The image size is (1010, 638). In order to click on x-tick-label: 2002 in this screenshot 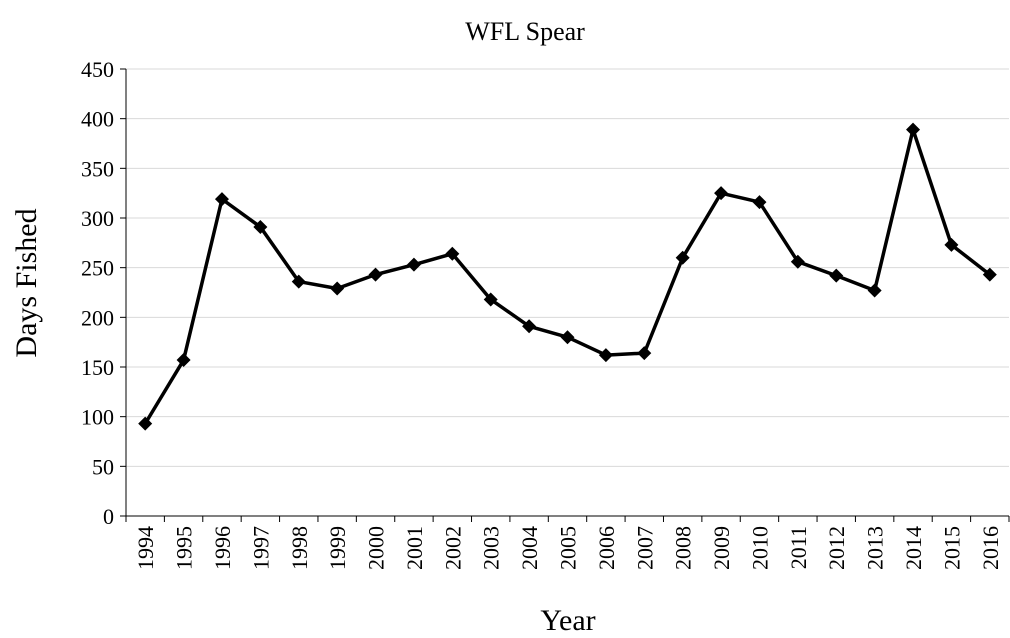, I will do `click(452, 548)`.